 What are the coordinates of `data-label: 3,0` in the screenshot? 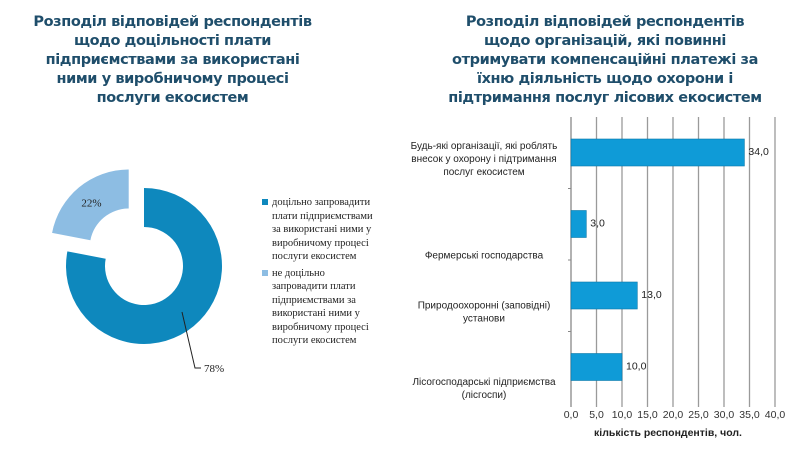 It's located at (597, 224).